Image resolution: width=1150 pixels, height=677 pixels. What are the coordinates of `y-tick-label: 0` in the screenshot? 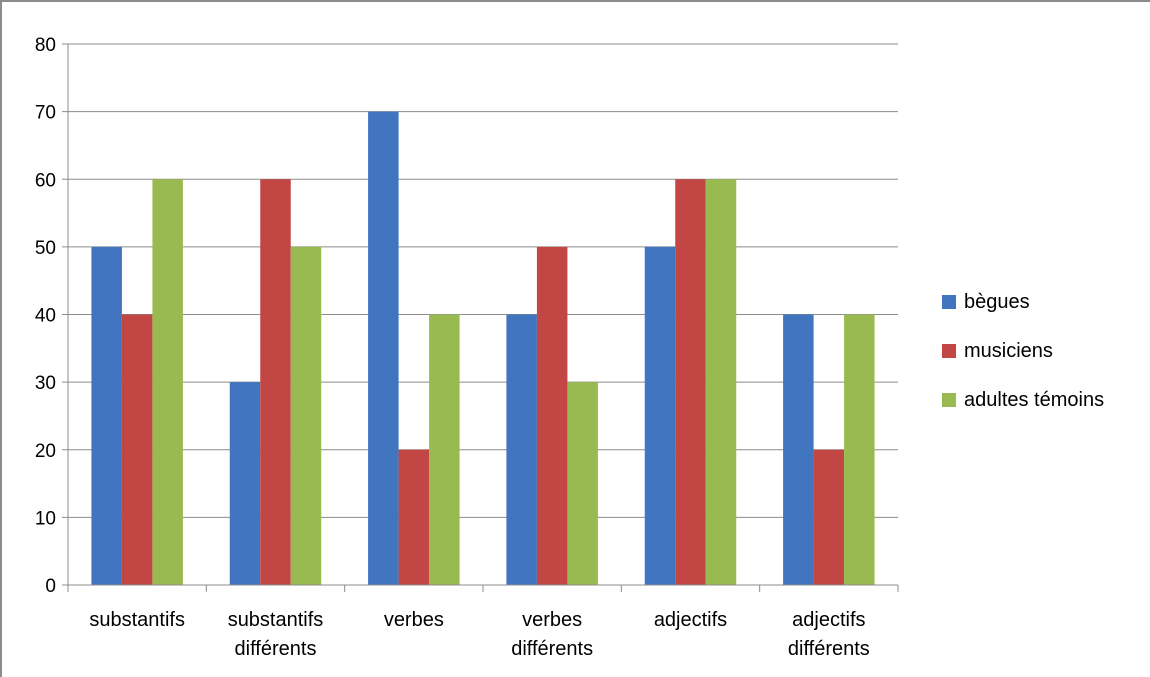 It's located at (50, 586).